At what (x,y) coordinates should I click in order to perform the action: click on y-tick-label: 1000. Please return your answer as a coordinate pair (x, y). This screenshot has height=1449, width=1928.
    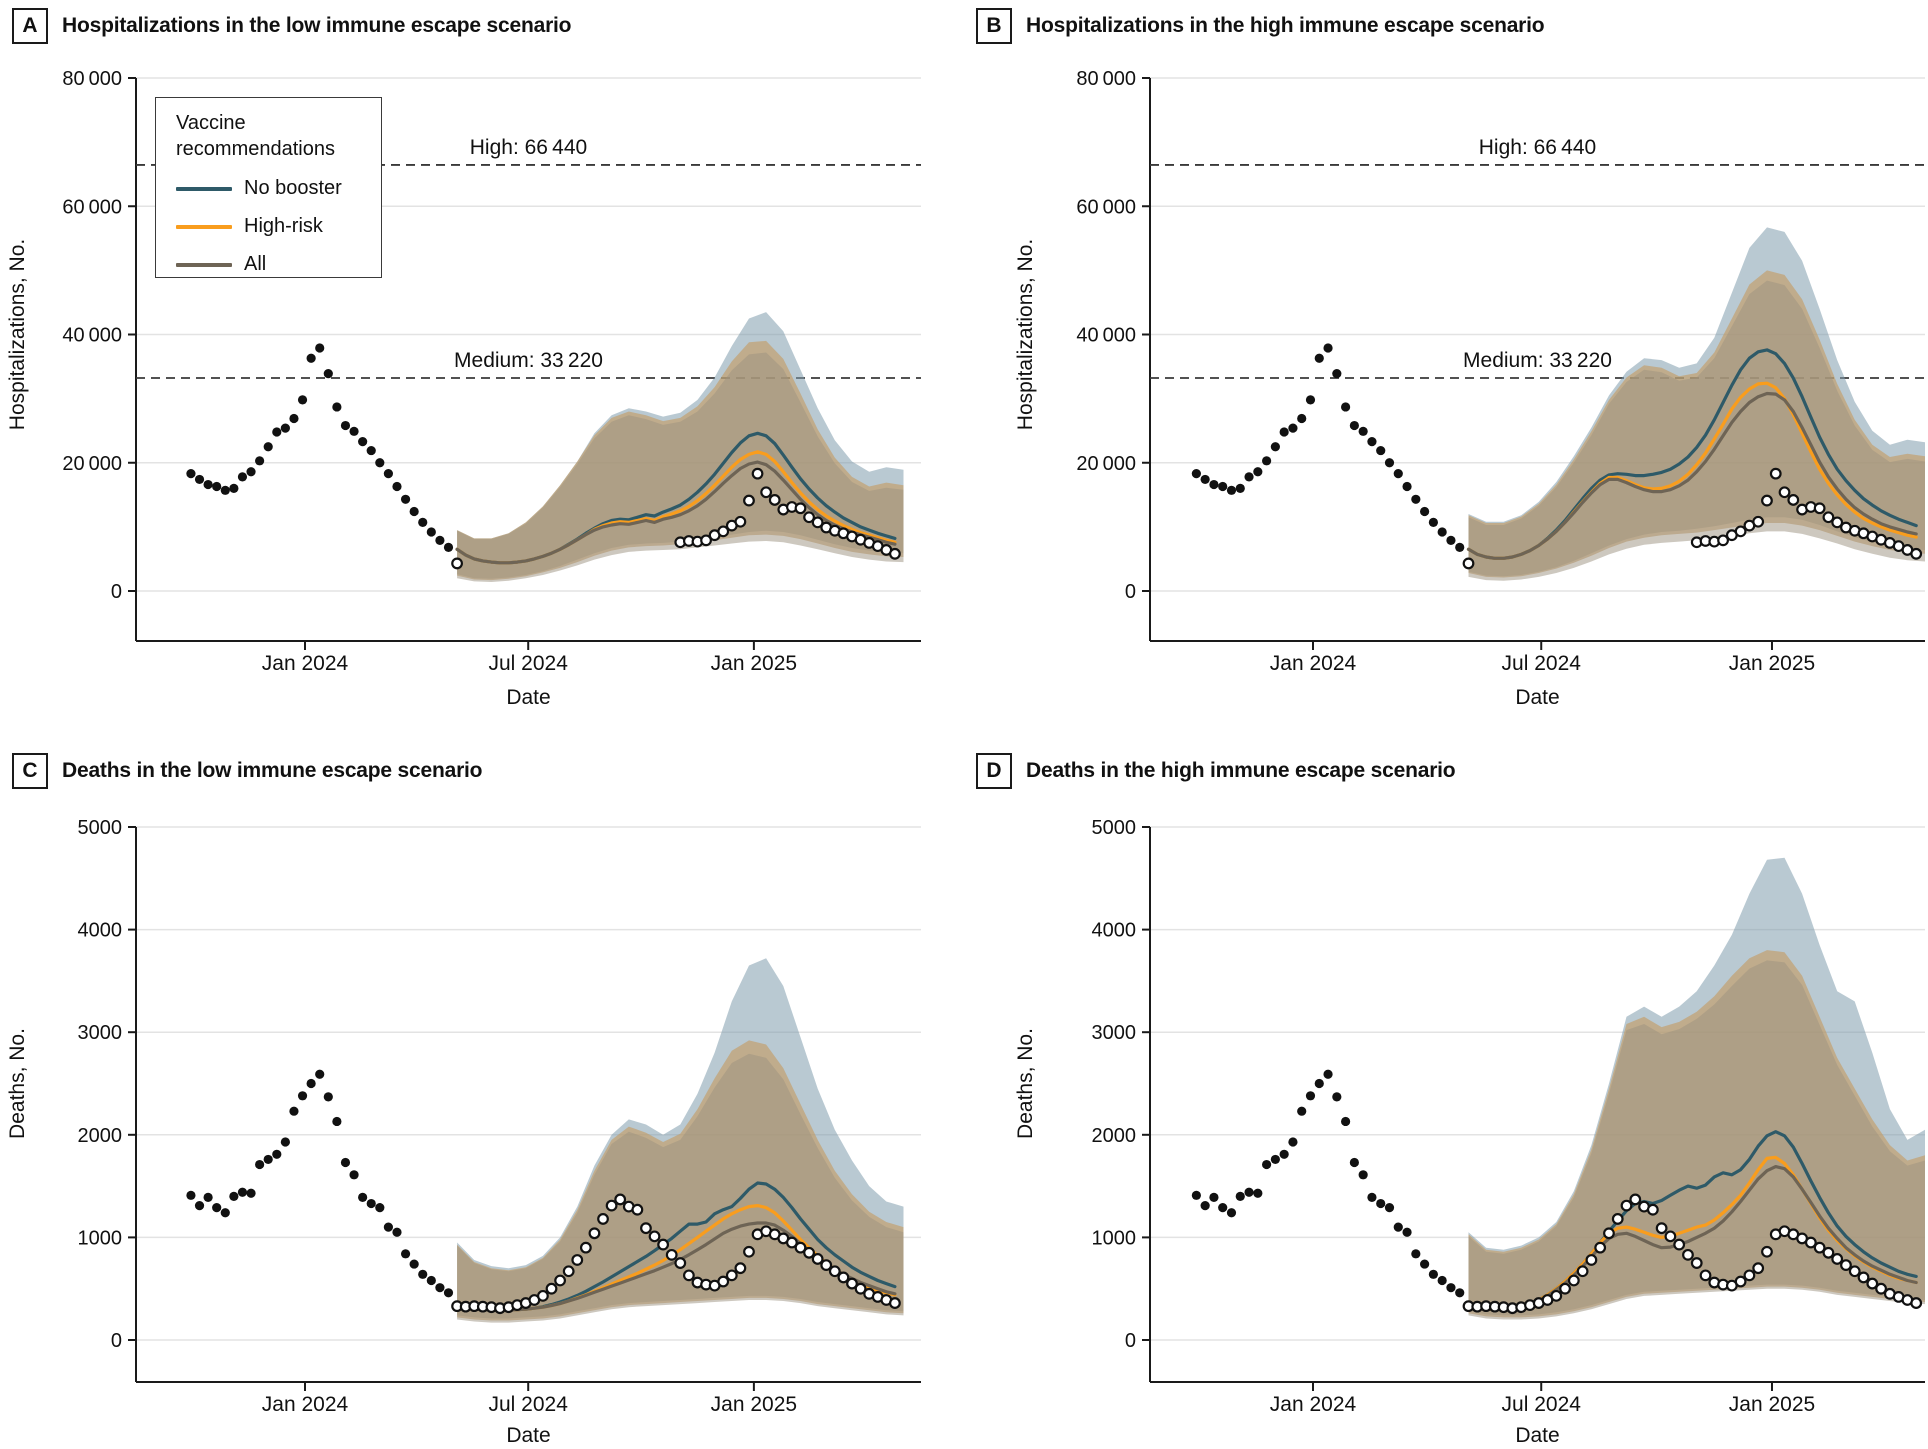
    Looking at the image, I should click on (1114, 1238).